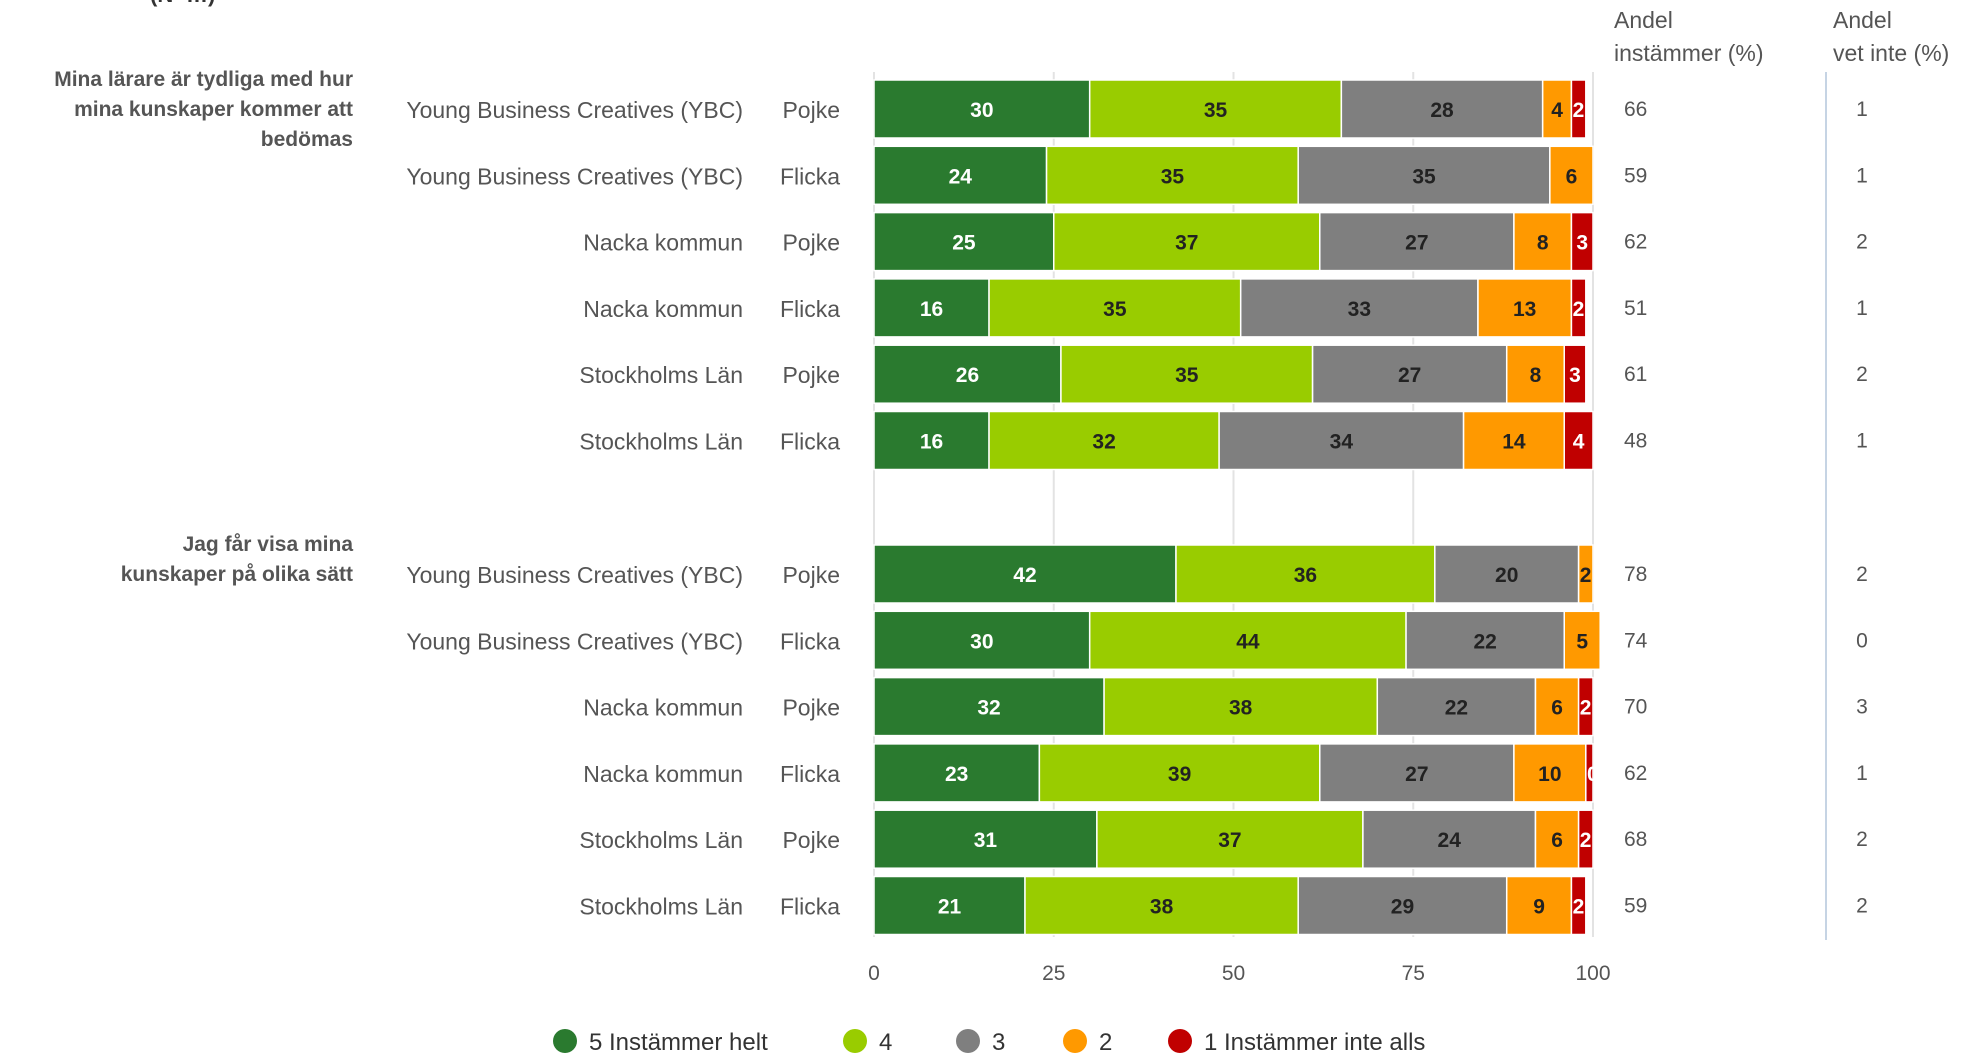 Image resolution: width=1973 pixels, height=1058 pixels. What do you see at coordinates (1592, 973) in the screenshot?
I see `x-tick-label: 100` at bounding box center [1592, 973].